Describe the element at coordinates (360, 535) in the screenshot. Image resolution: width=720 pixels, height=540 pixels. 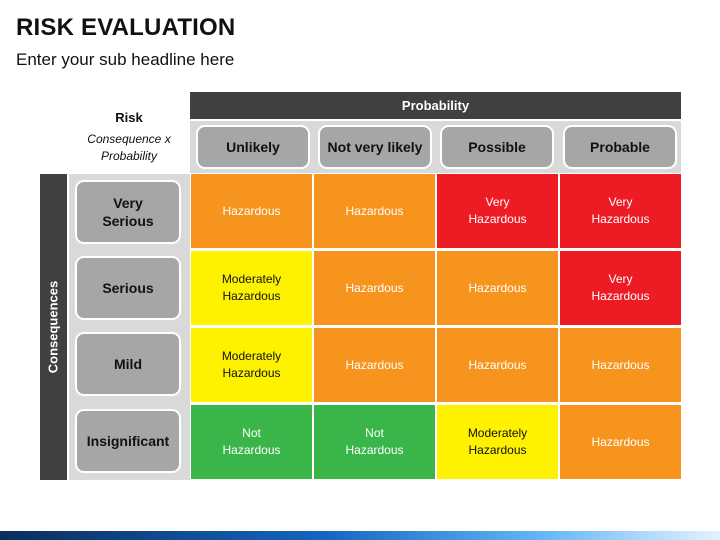
I see `footer-gradient-bar` at that location.